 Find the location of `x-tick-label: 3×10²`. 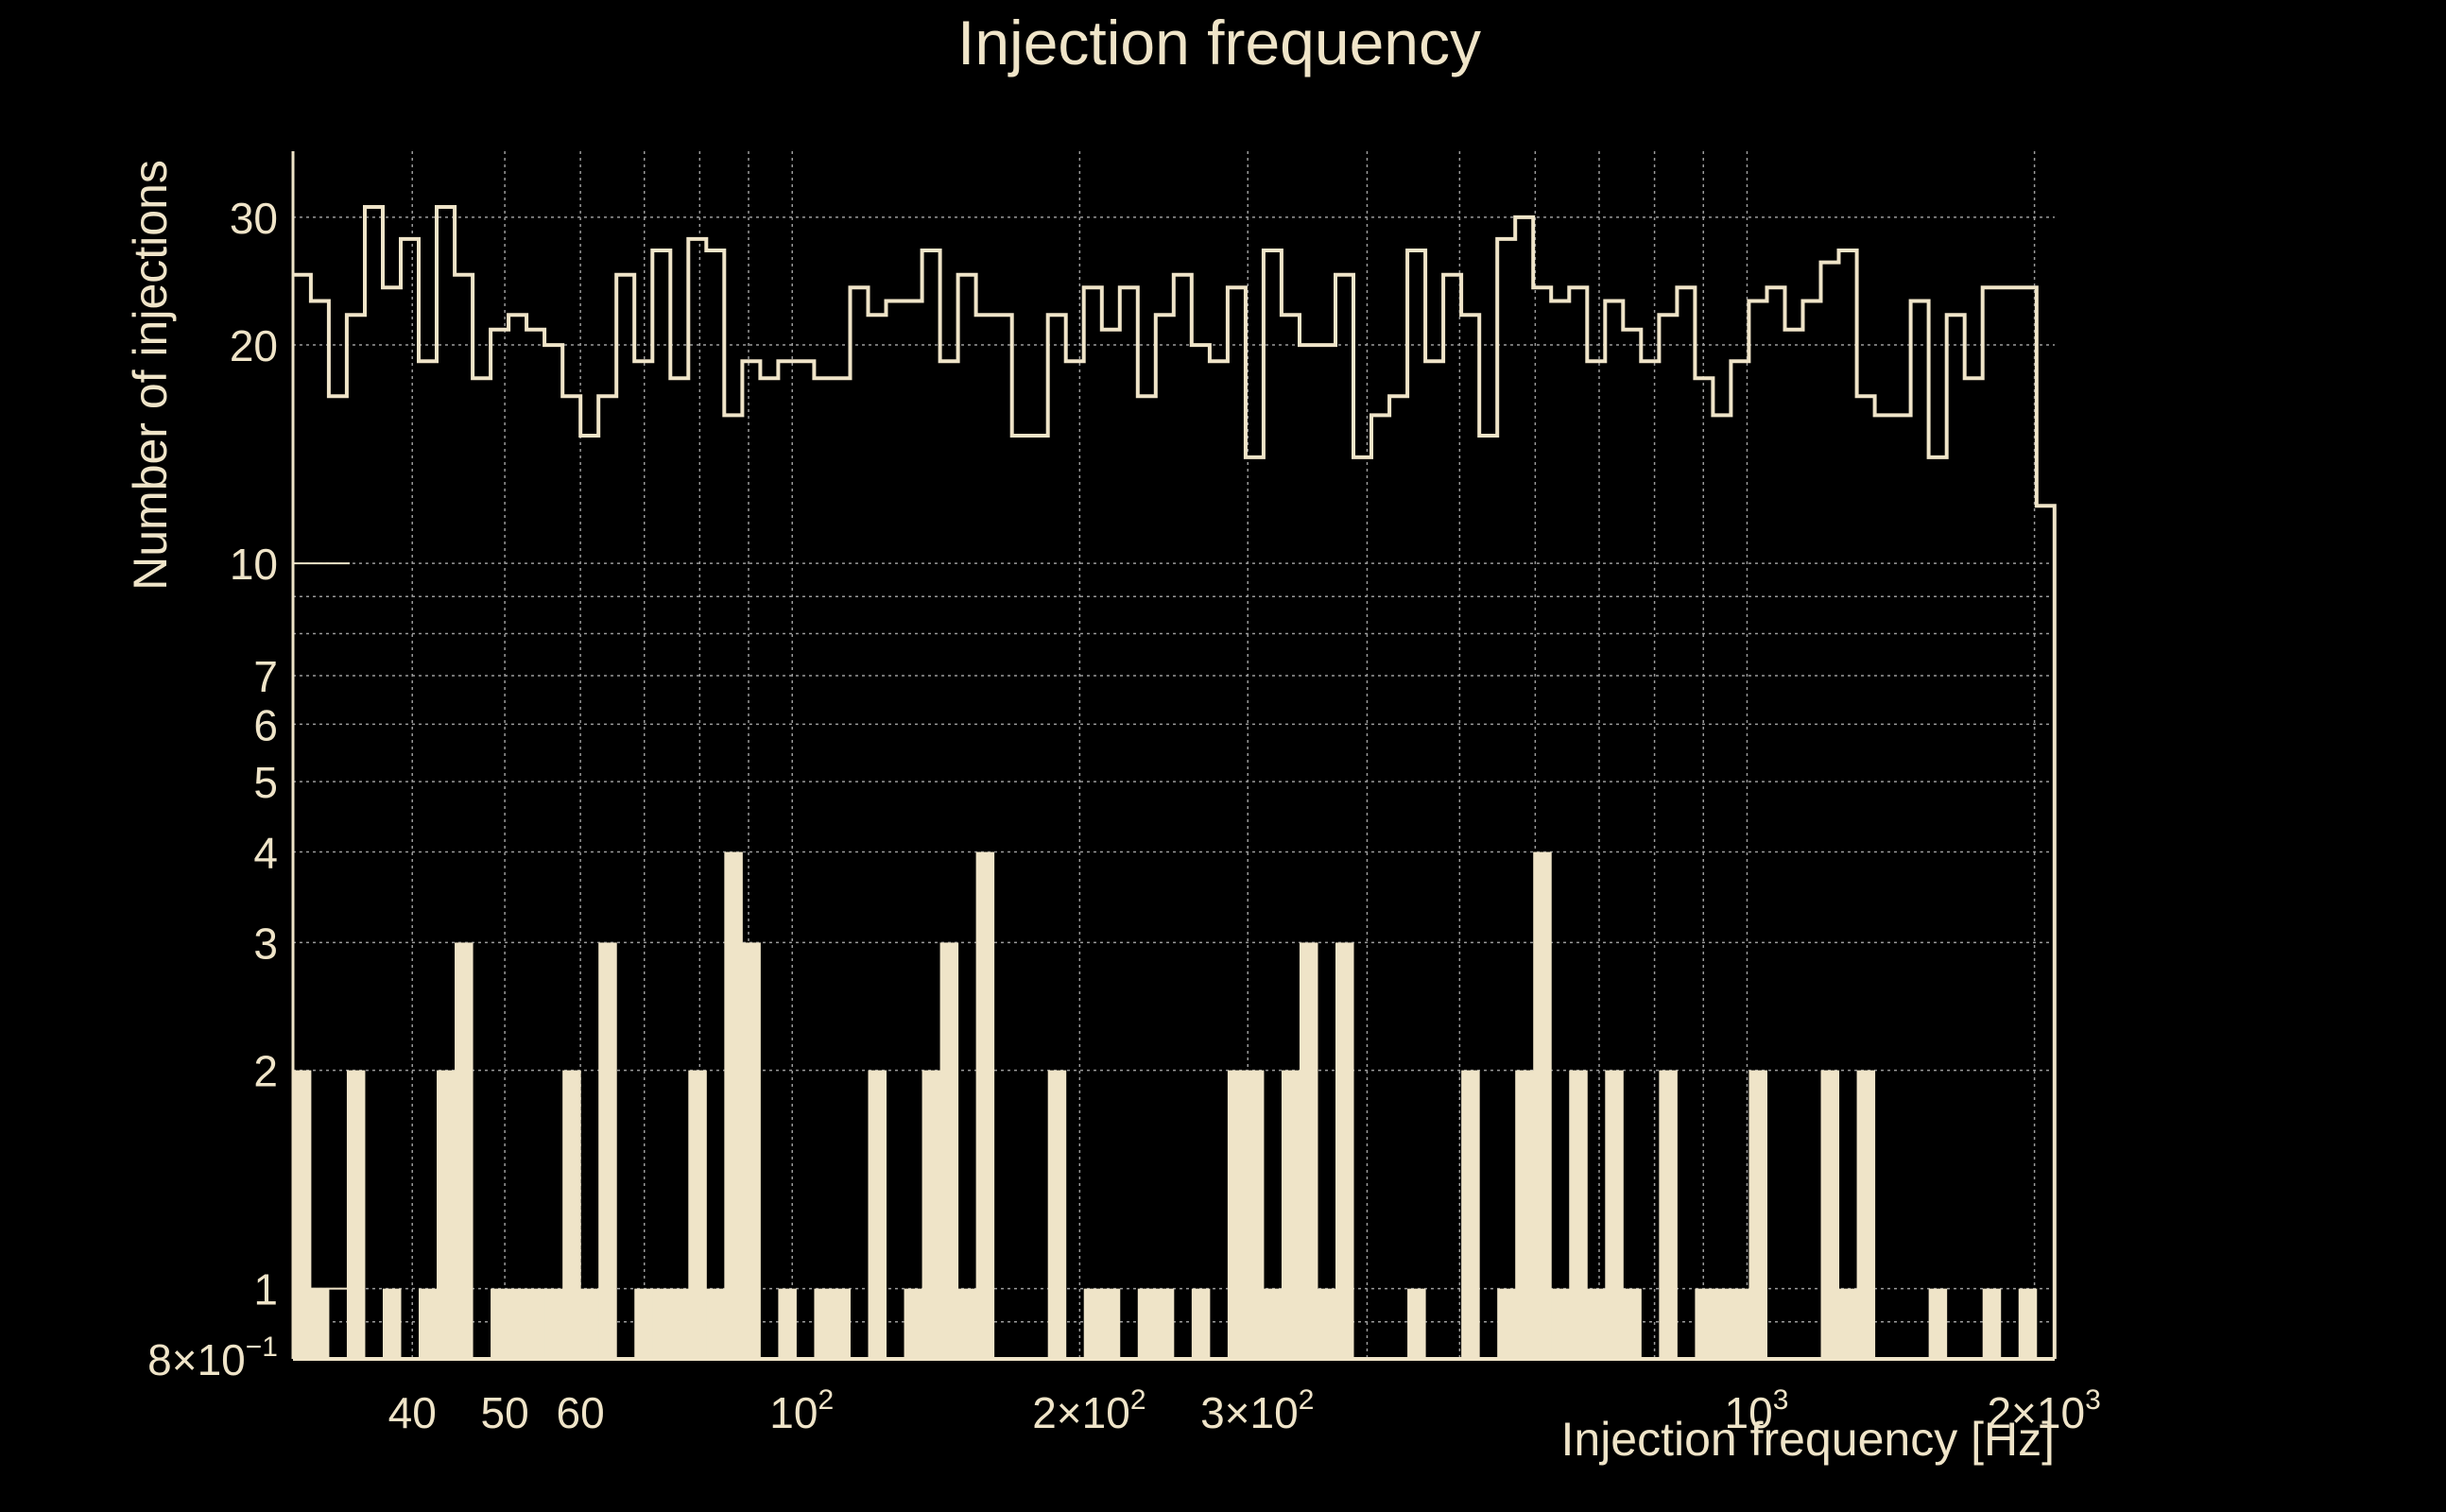

x-tick-label: 3×10² is located at coordinates (1257, 1410).